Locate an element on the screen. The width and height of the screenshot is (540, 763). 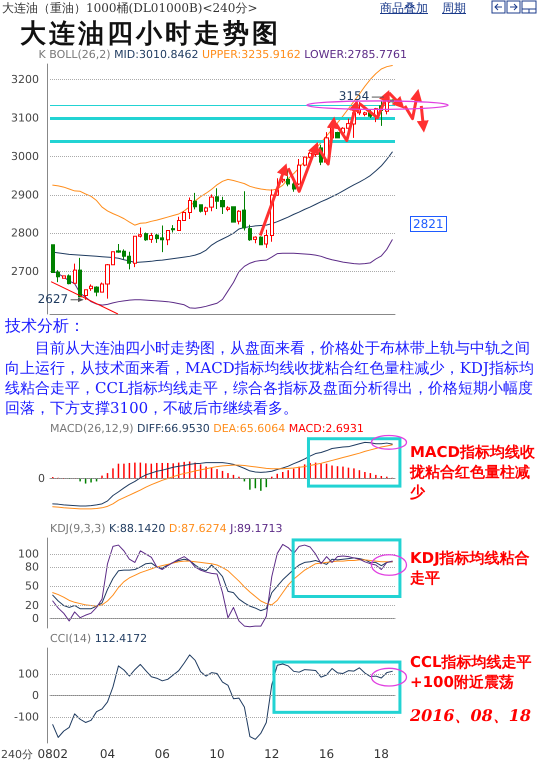
y-tick-label: 80 is located at coordinates (32, 567).